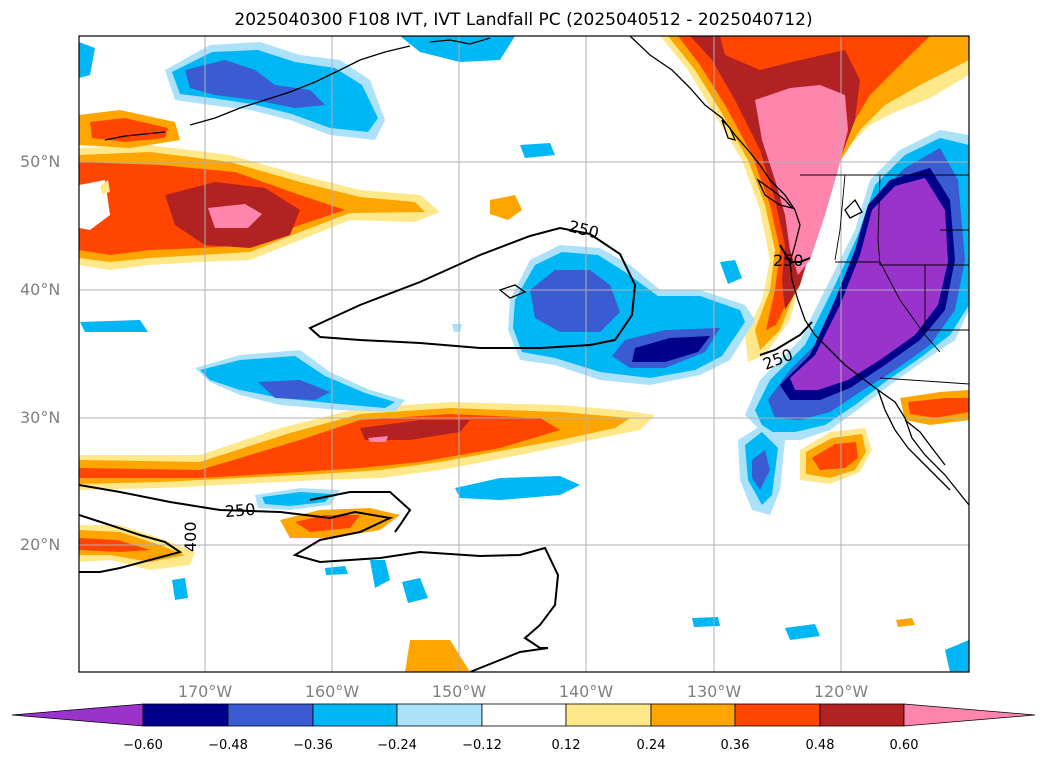 The height and width of the screenshot is (765, 1047). What do you see at coordinates (969, 715) in the screenshot?
I see `colorbar-extend-max` at bounding box center [969, 715].